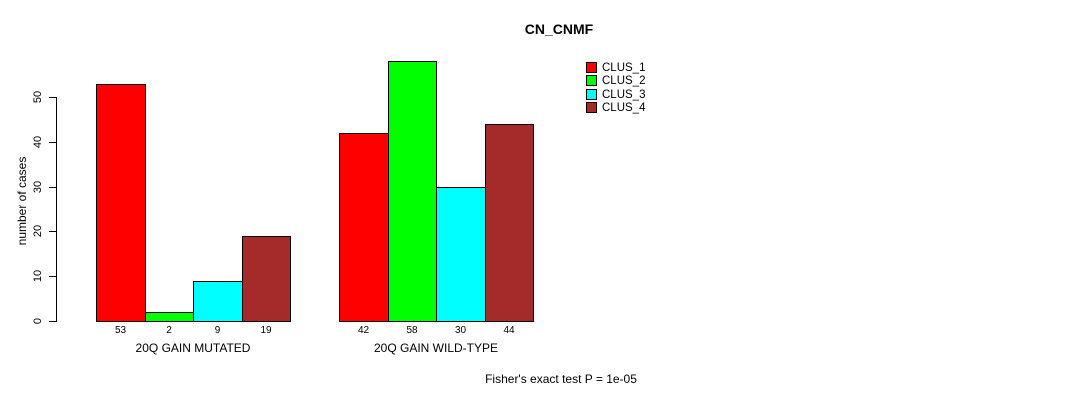 The height and width of the screenshot is (400, 1090). What do you see at coordinates (38, 321) in the screenshot?
I see `y-tick-label: 0` at bounding box center [38, 321].